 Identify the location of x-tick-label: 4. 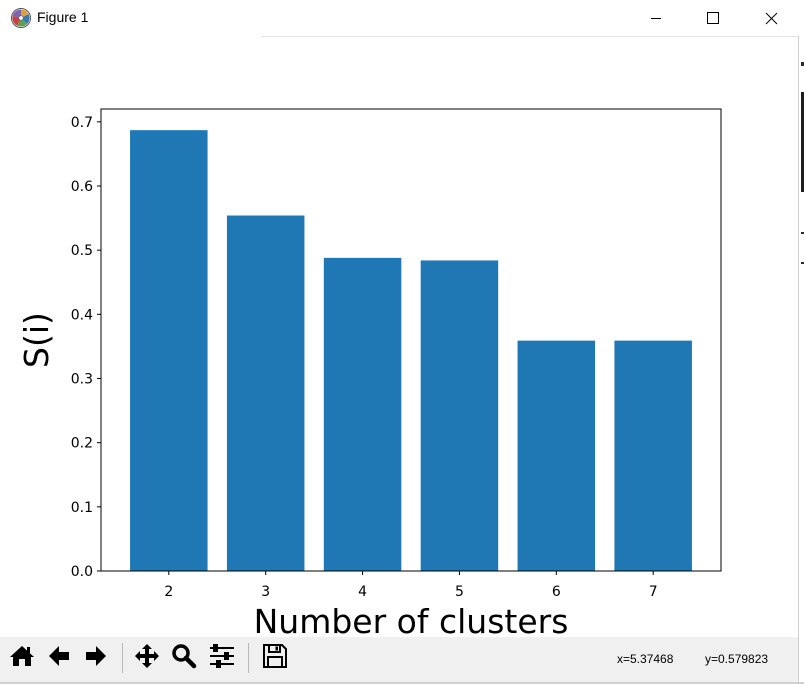
(362, 592).